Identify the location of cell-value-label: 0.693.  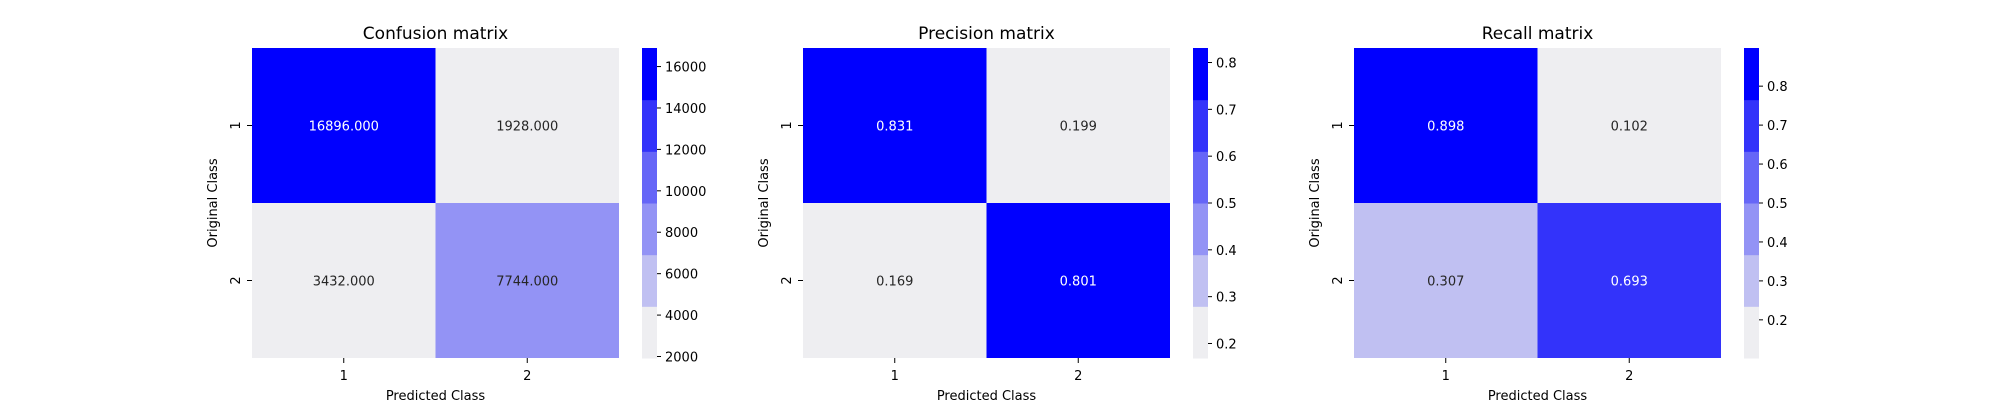
(1629, 282).